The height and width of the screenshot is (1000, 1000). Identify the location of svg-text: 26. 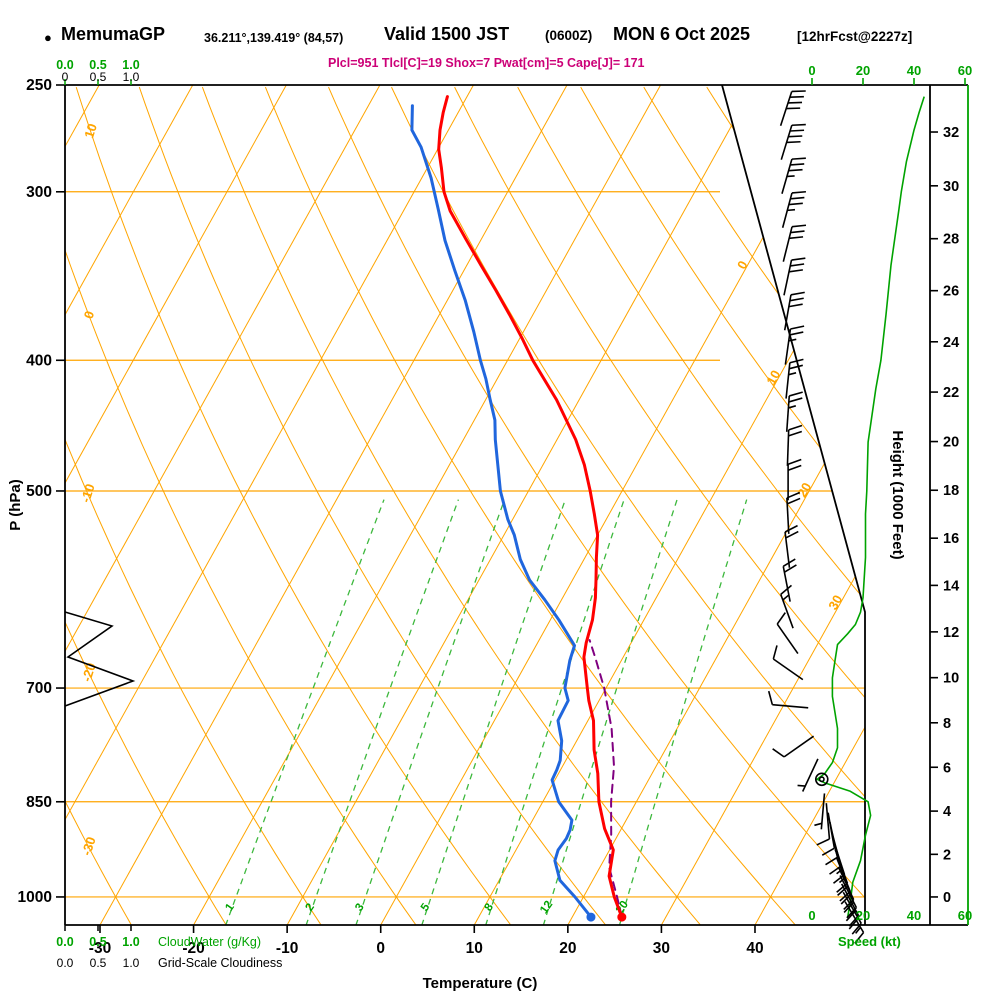
(951, 292).